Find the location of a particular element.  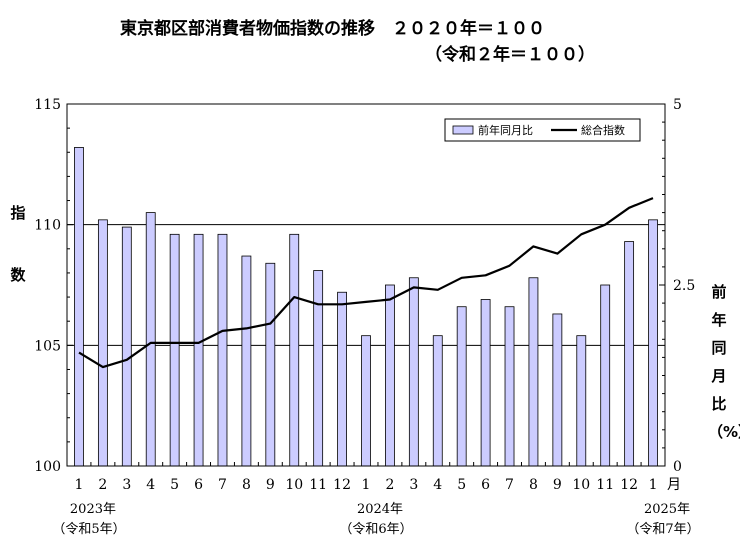

left-tick-label: 100 is located at coordinates (47, 467).